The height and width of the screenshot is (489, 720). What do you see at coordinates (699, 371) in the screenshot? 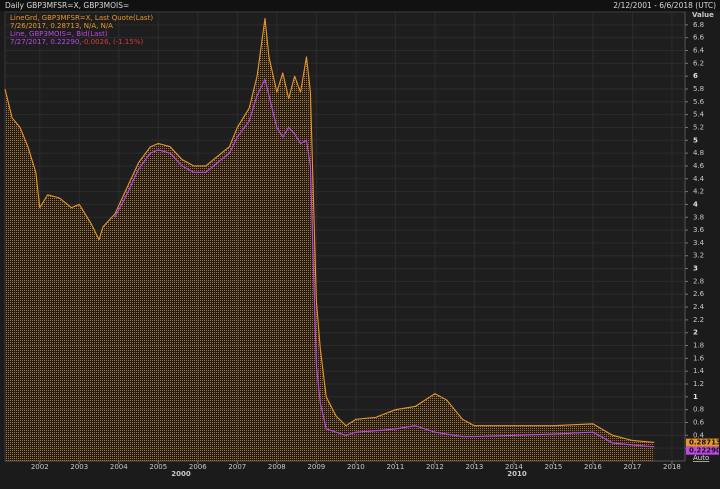
I see `y-tick-label: 1.4` at bounding box center [699, 371].